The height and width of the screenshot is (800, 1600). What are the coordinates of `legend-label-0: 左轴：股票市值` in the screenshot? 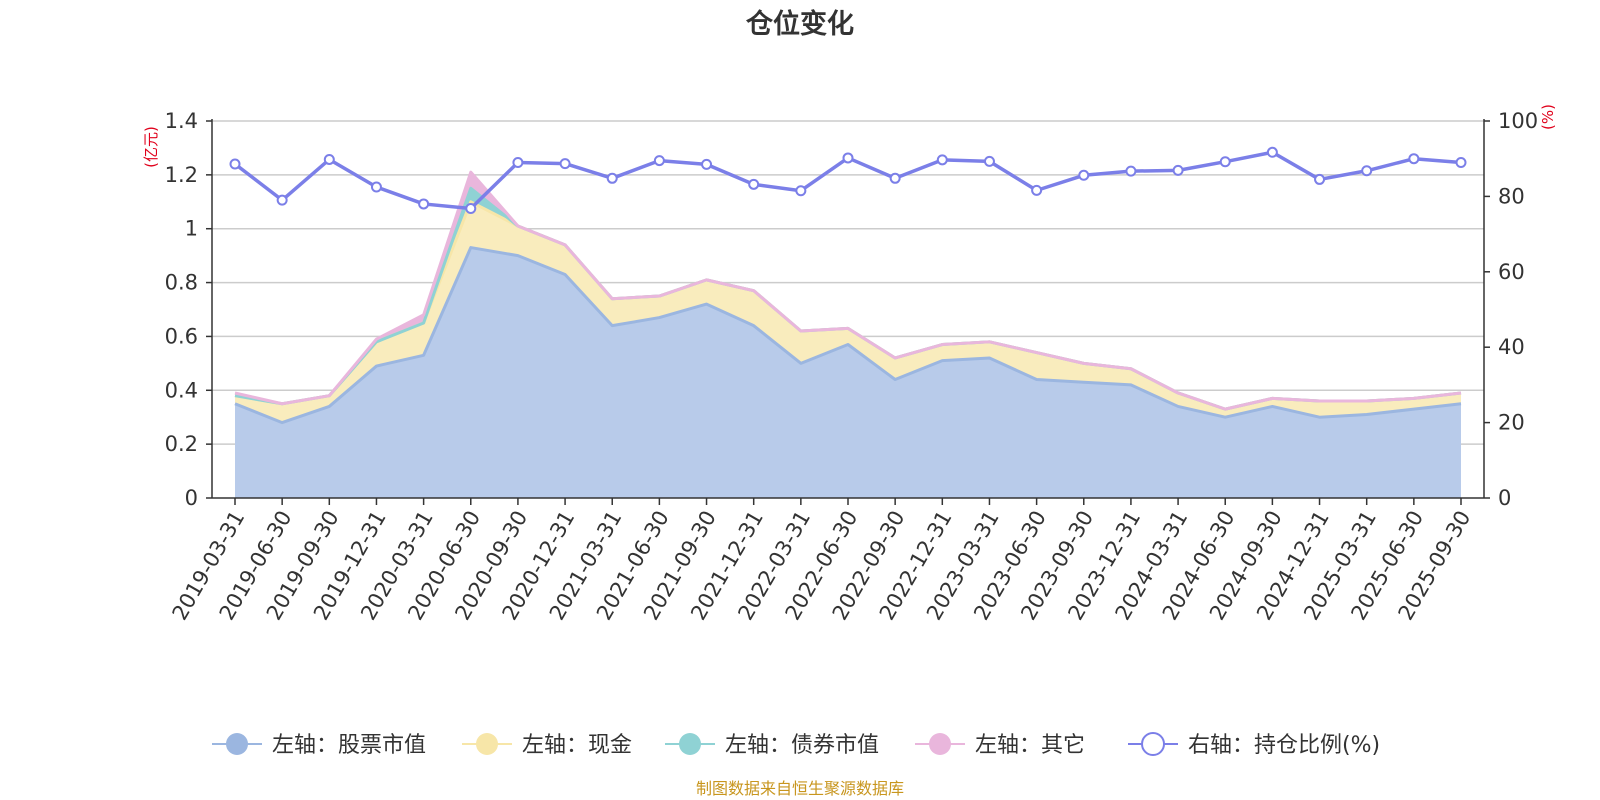 It's located at (349, 745).